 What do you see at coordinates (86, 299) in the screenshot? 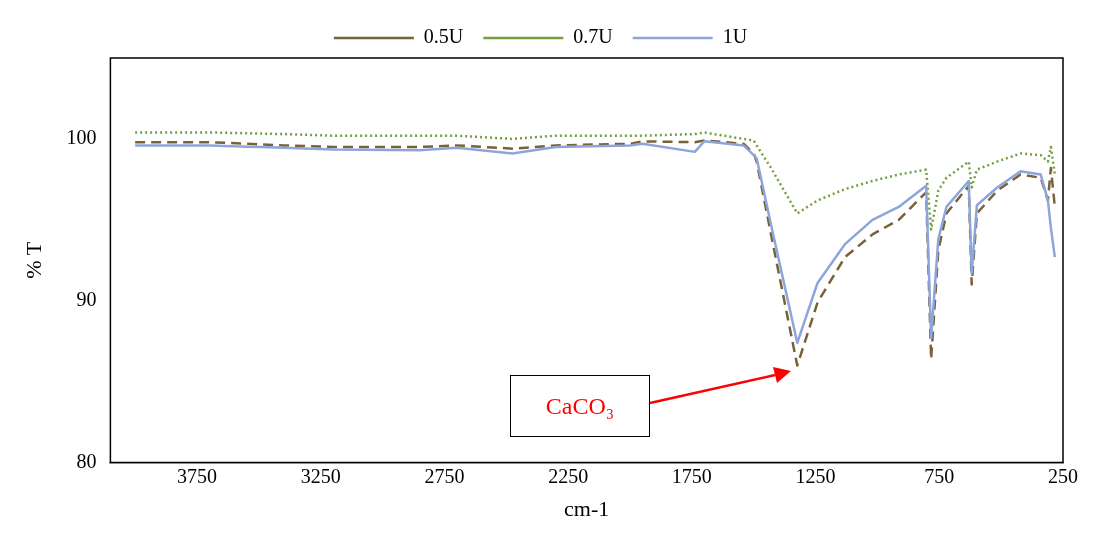
I see `y-tick-label: 90` at bounding box center [86, 299].